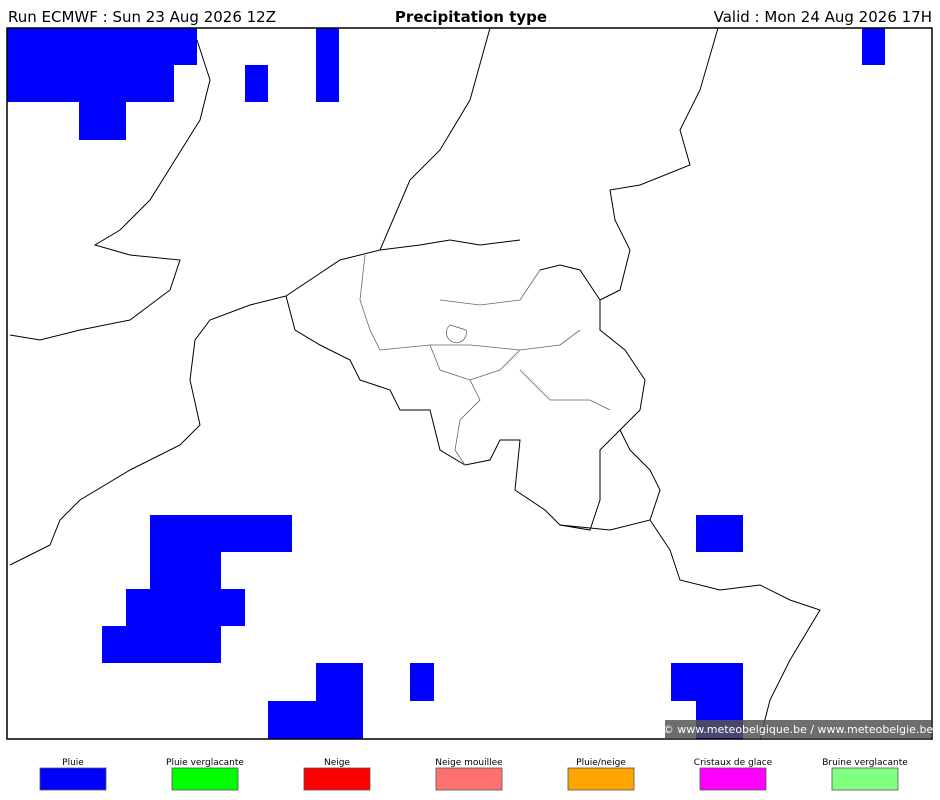 The width and height of the screenshot is (940, 800). I want to click on watermark-bg, so click(798, 729).